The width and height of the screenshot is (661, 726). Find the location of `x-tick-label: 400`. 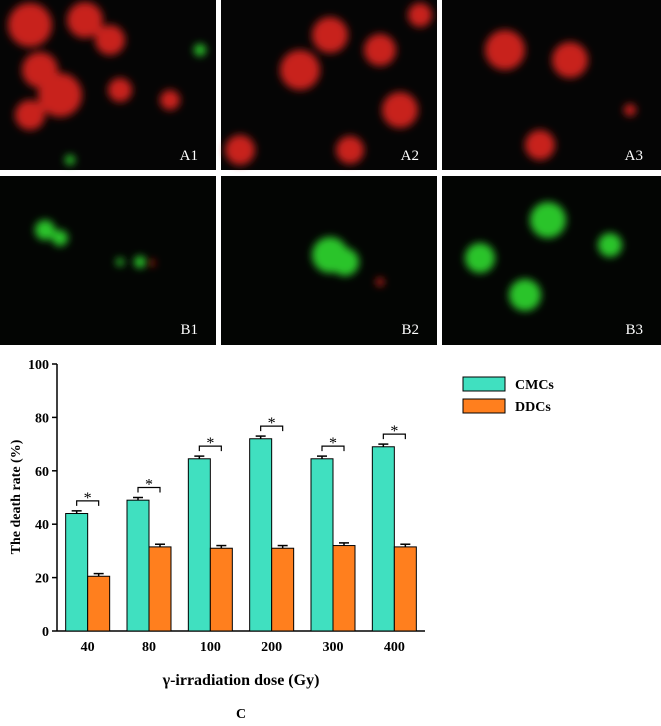

x-tick-label: 400 is located at coordinates (394, 647).